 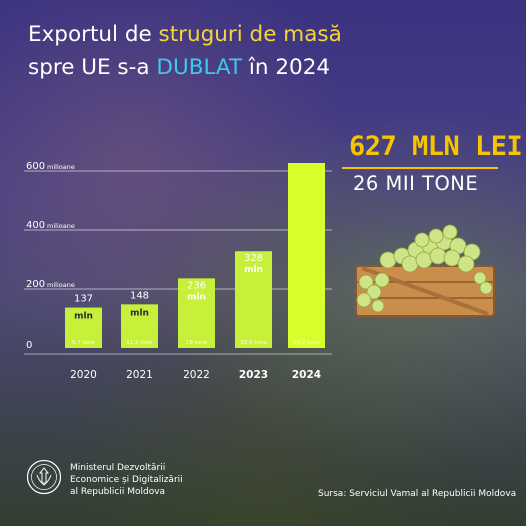 What do you see at coordinates (253, 299) in the screenshot?
I see `bar-2023` at bounding box center [253, 299].